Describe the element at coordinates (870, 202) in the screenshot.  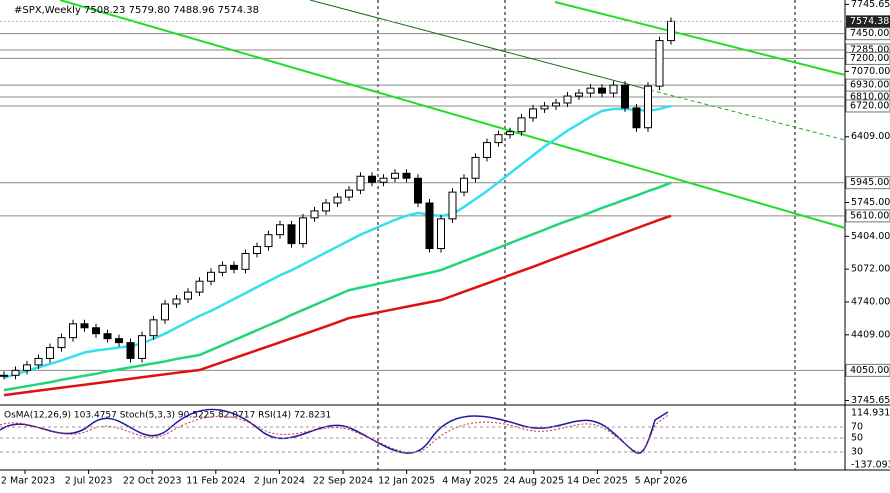
I see `y-tick-label: 5745.00` at that location.